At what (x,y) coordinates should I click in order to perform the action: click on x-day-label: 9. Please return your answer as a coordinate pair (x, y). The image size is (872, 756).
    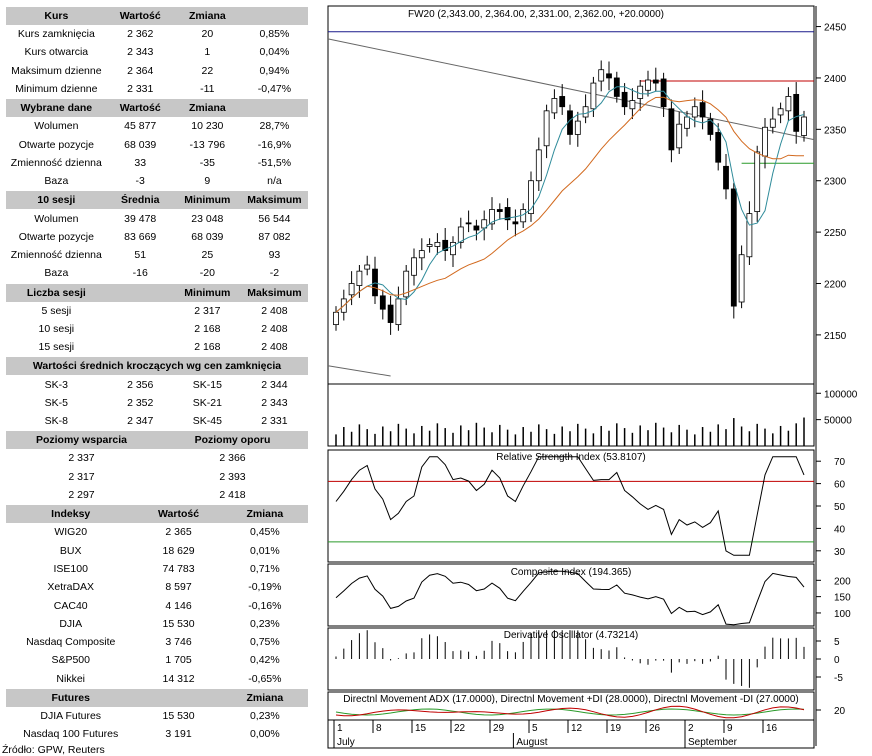
    Looking at the image, I should click on (730, 728).